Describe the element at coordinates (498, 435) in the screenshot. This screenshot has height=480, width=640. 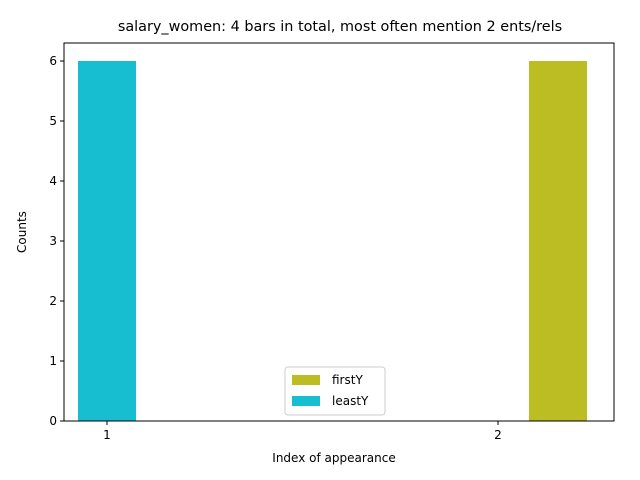
I see `x-tick-label: 2` at that location.